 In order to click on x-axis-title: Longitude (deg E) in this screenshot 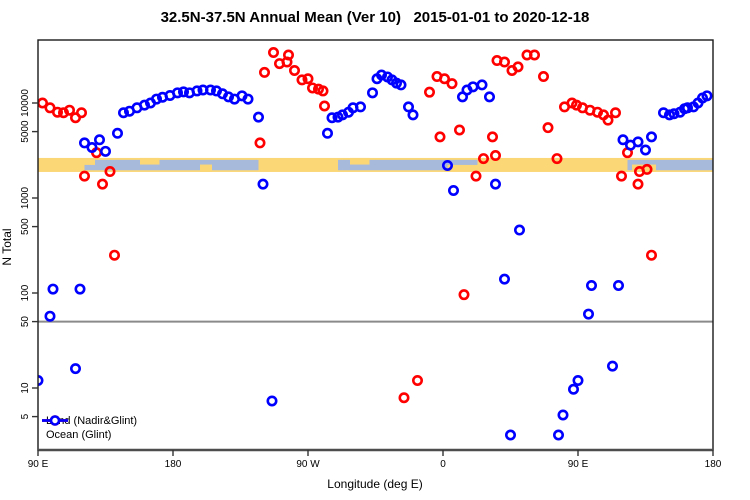, I will do `click(375, 484)`.